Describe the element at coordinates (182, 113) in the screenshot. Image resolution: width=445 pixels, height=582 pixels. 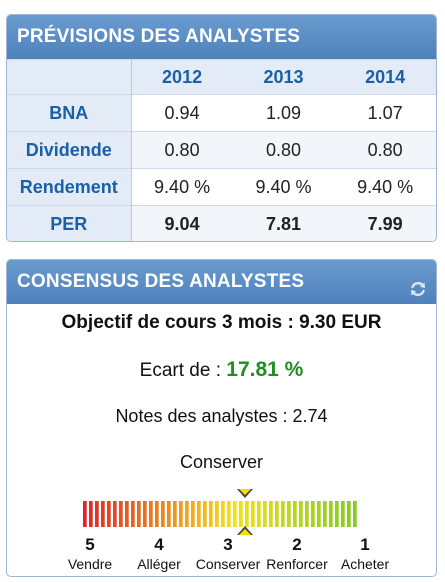
I see `bna-2012: 0.94` at that location.